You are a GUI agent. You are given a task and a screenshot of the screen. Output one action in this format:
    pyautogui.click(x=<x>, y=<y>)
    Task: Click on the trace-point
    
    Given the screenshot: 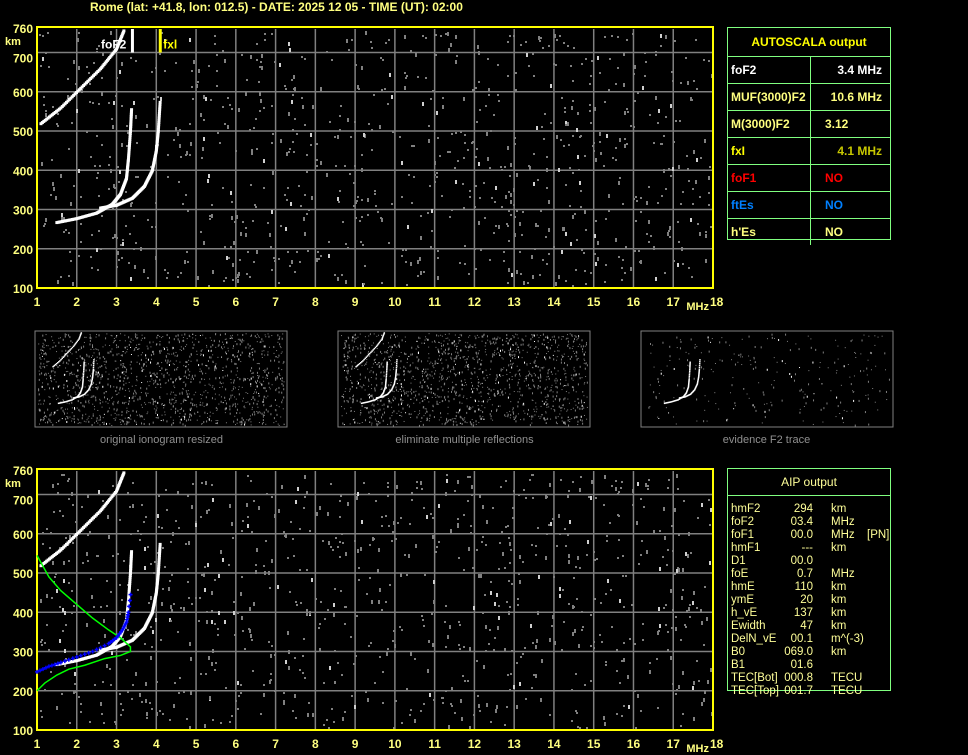 What is the action you would take?
    pyautogui.click(x=159, y=560)
    